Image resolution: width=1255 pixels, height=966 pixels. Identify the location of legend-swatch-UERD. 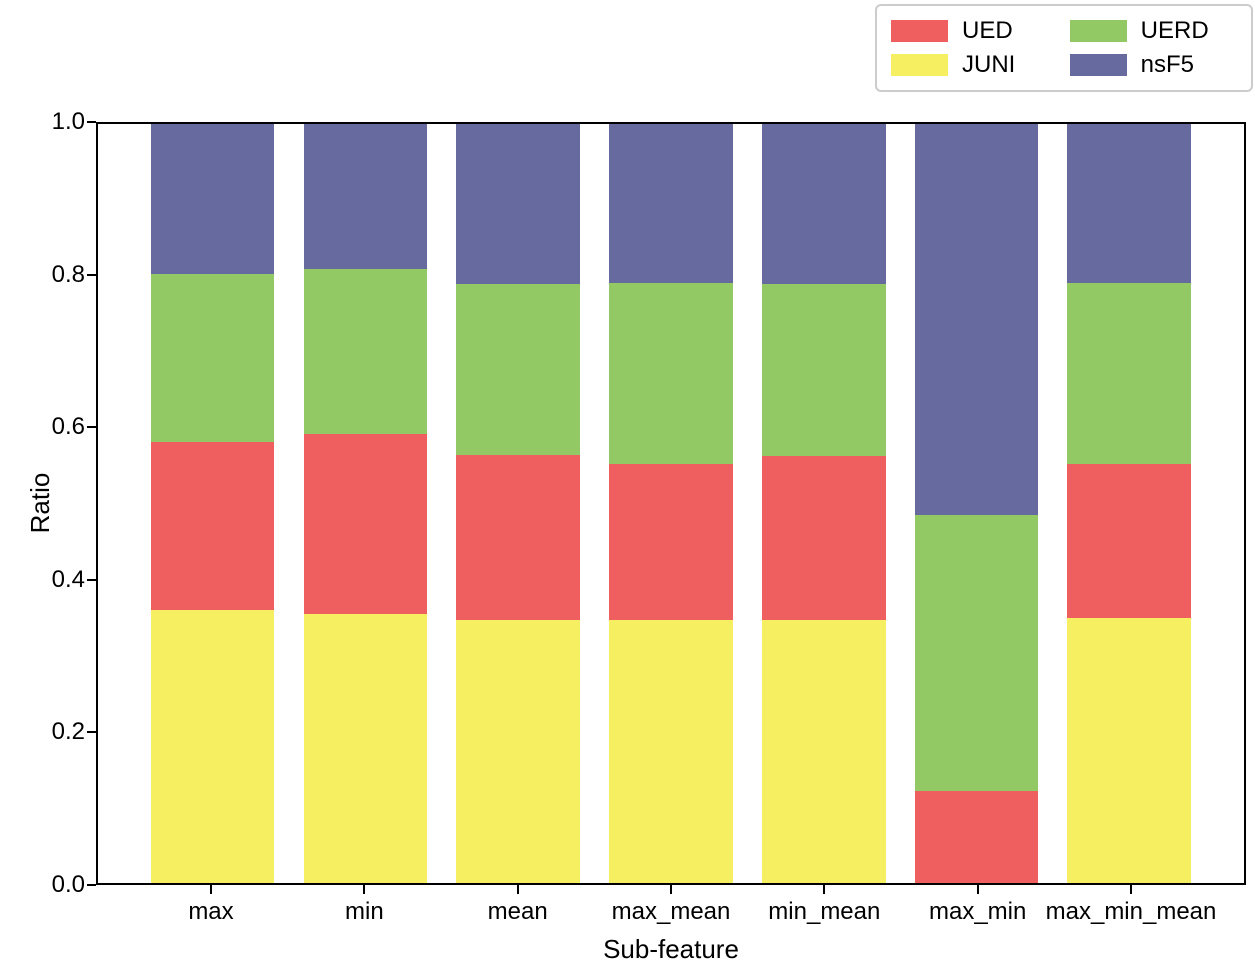
(1098, 31).